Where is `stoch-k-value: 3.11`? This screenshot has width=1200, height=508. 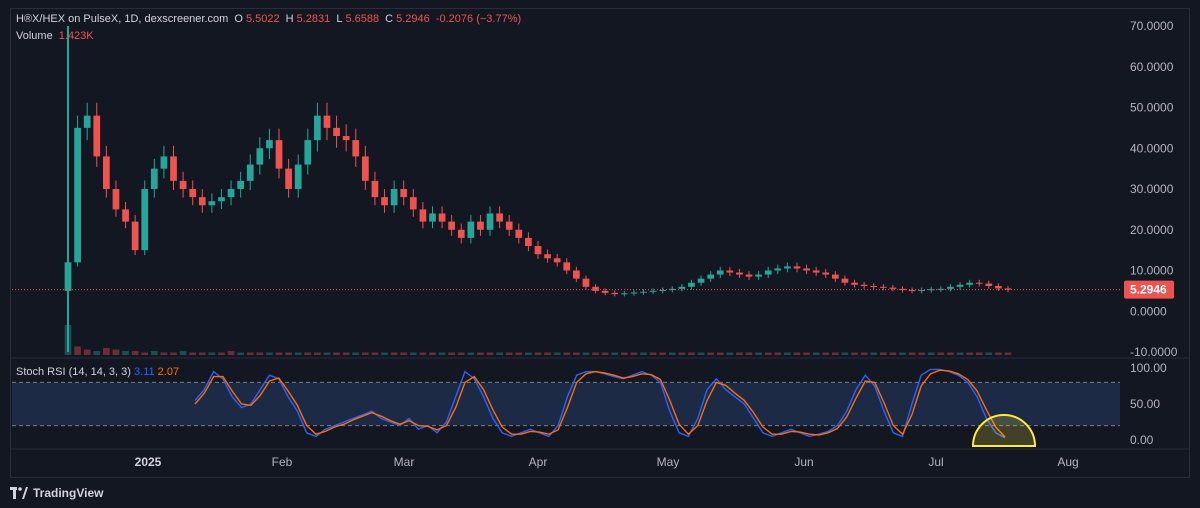 stoch-k-value: 3.11 is located at coordinates (144, 372).